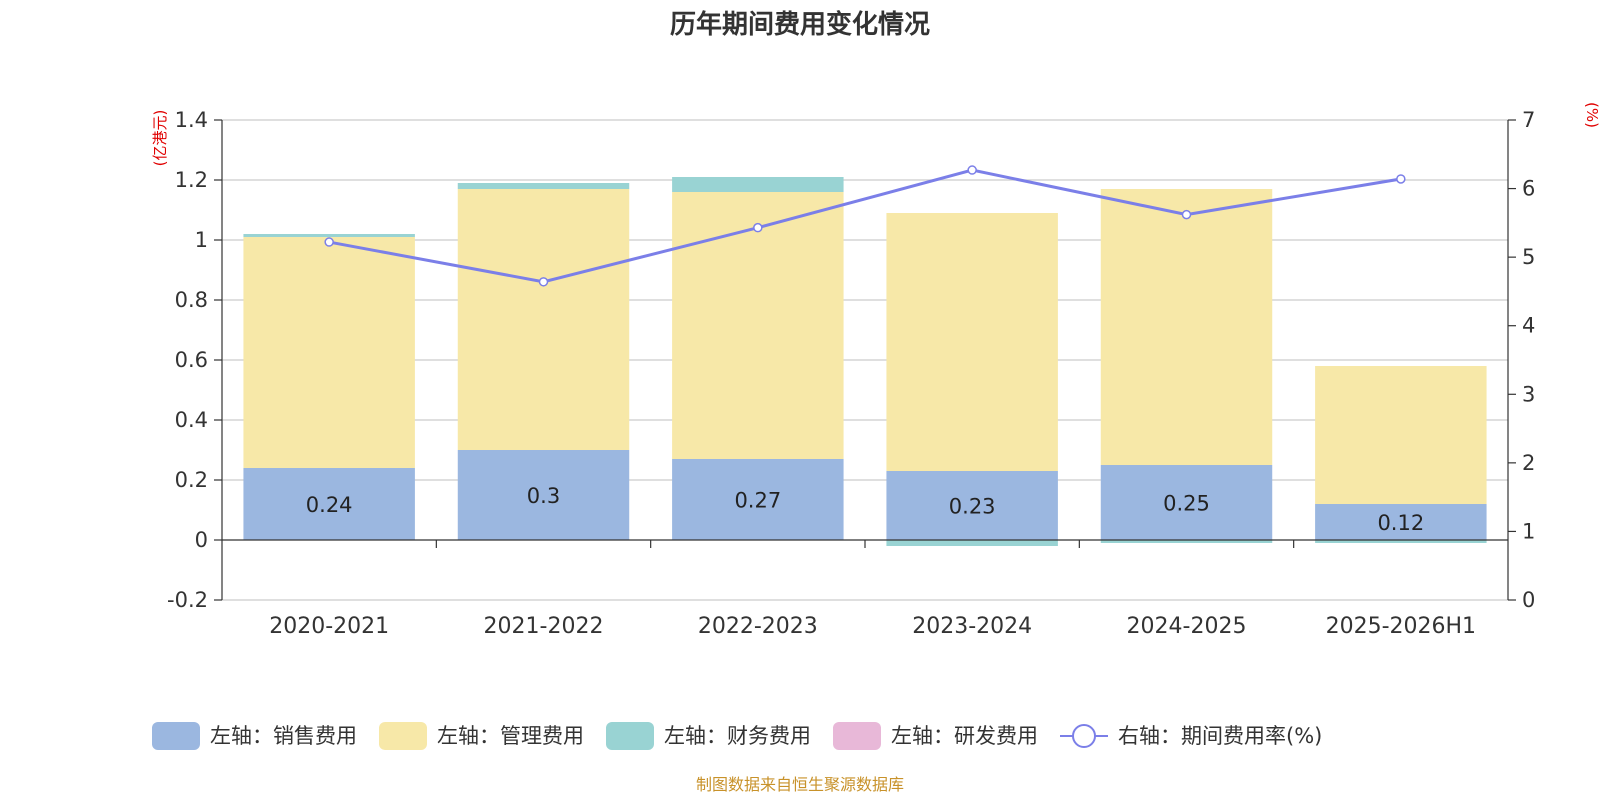 The image size is (1600, 800). What do you see at coordinates (758, 227) in the screenshot?
I see `line-point-2022-2023` at bounding box center [758, 227].